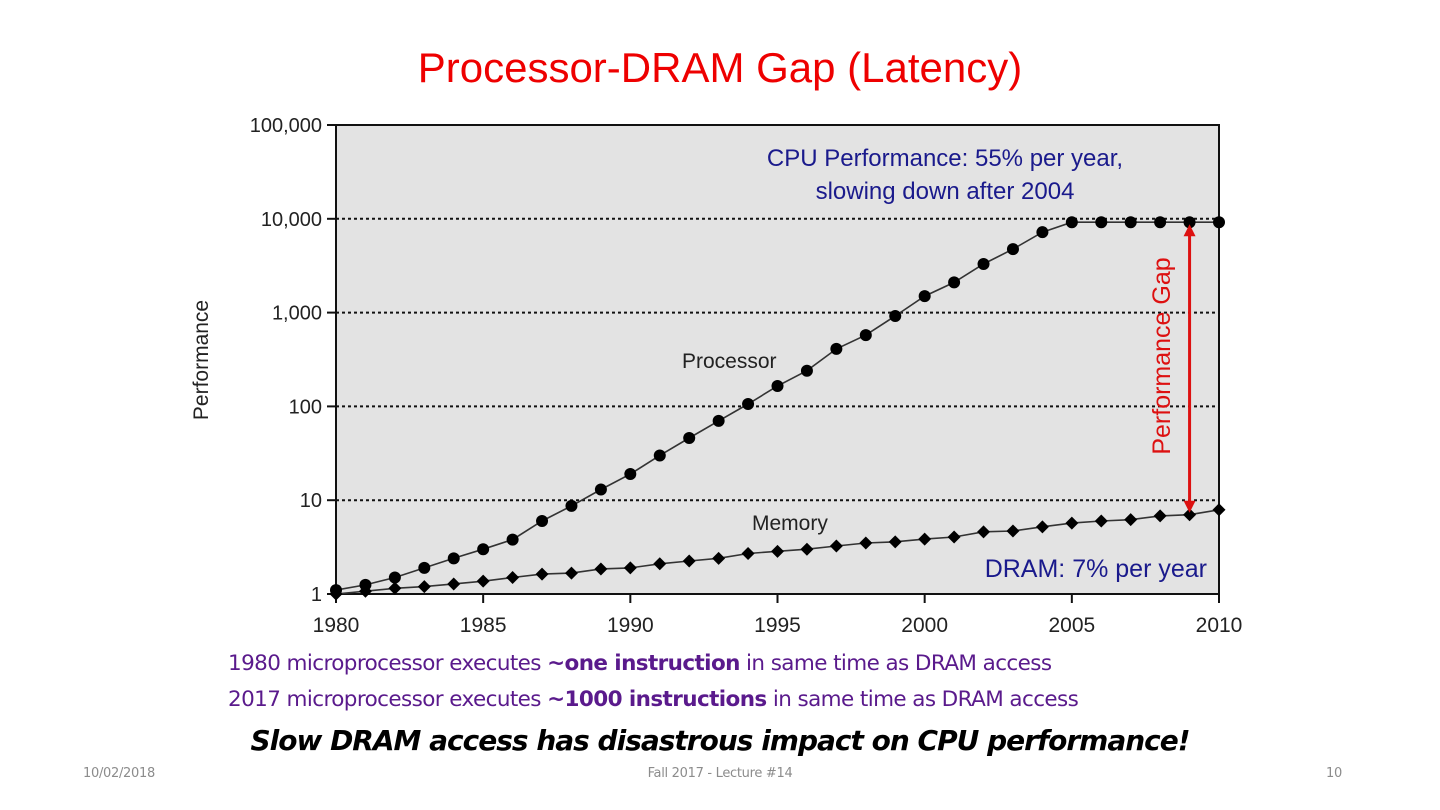  I want to click on y-tick-label: 100,000, so click(286, 126).